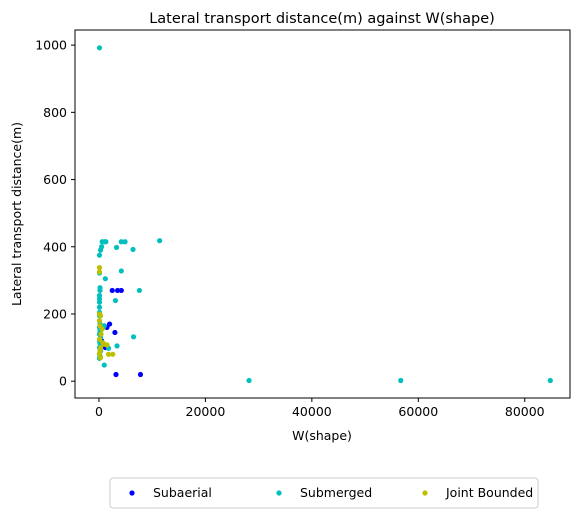 This screenshot has height=515, width=580. What do you see at coordinates (55, 213) in the screenshot?
I see `y-axis: 0 200 400 600 800 1000` at bounding box center [55, 213].